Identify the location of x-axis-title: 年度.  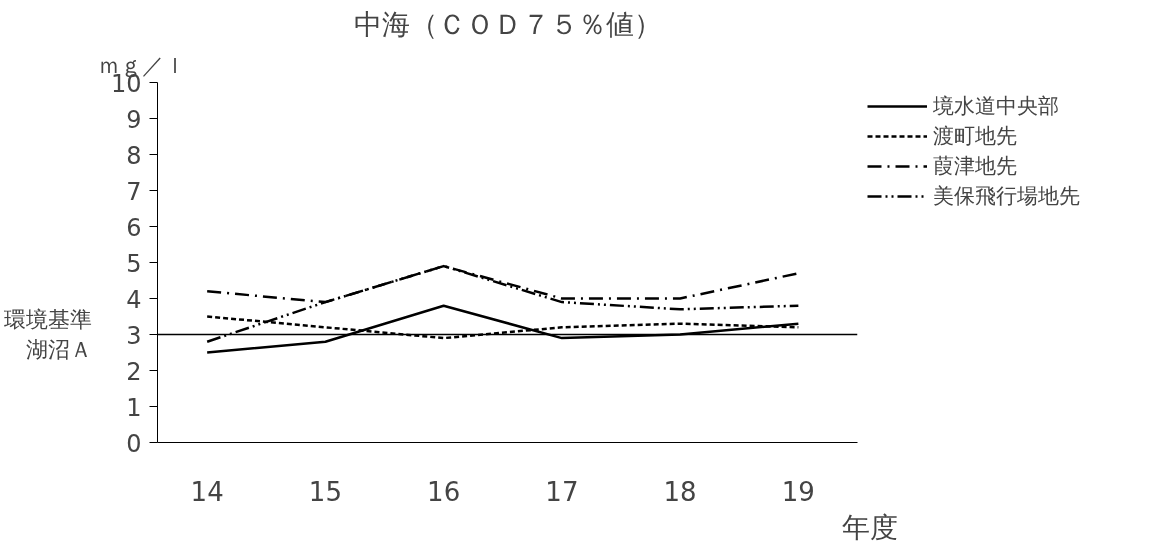
(869, 527).